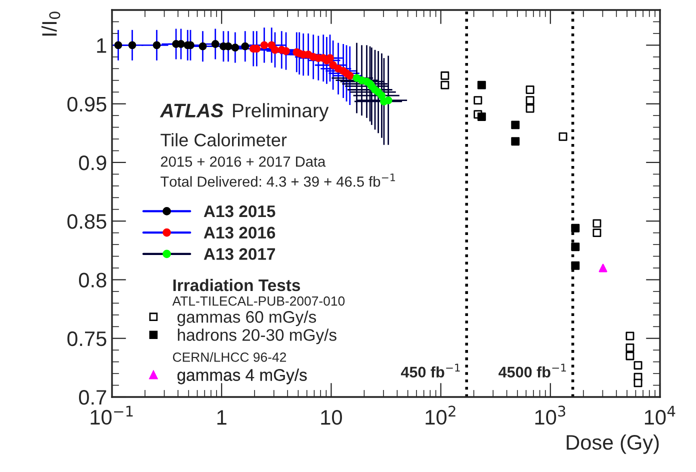 This screenshot has width=696, height=472. I want to click on annotation: ATLAS, so click(192, 111).